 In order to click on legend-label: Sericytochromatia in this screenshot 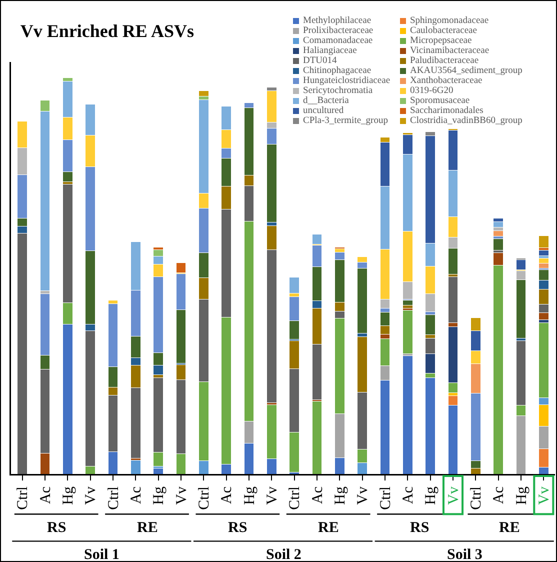, I will do `click(338, 91)`.